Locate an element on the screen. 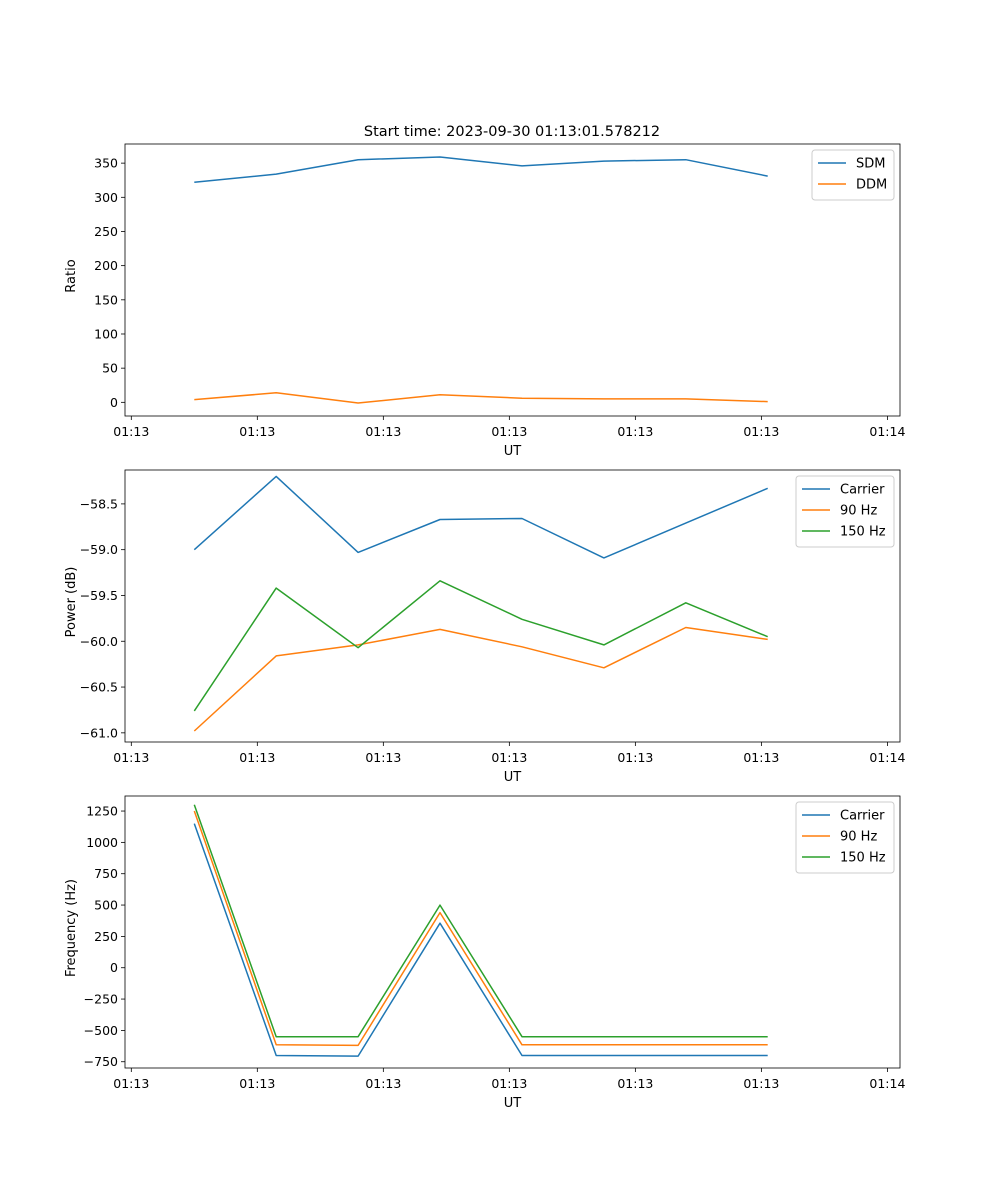 Image resolution: width=1000 pixels, height=1200 pixels. y-tick-label: −59.0 is located at coordinates (99, 549).